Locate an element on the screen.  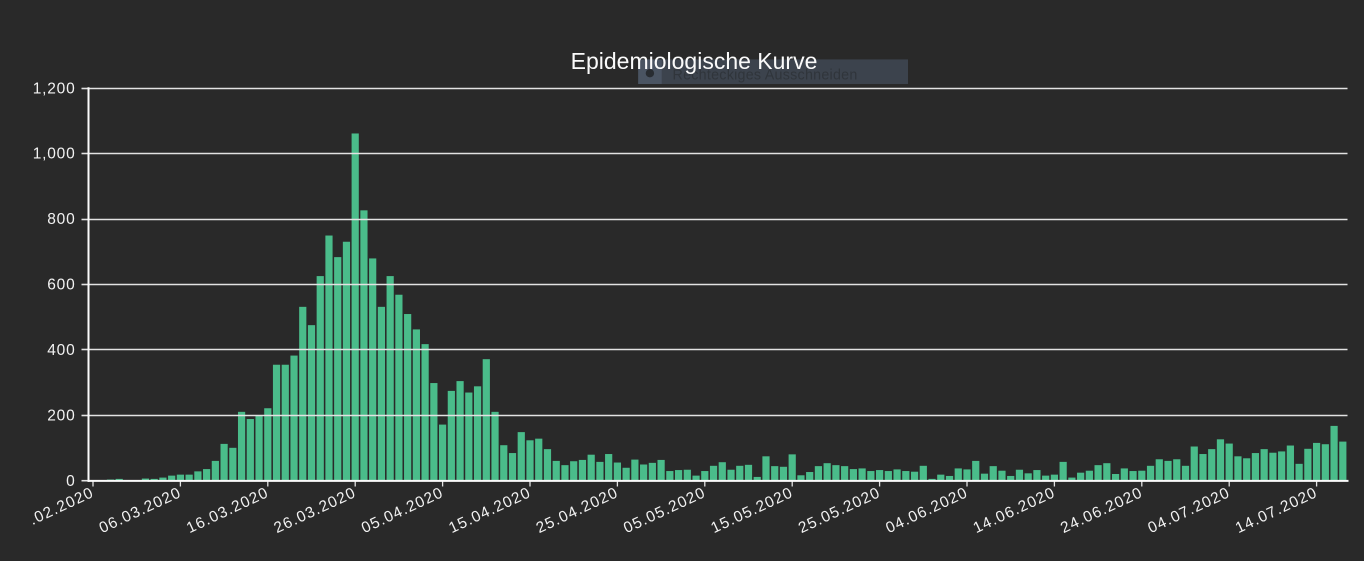
svg-text: 14.07.2020 is located at coordinates (1276, 510).